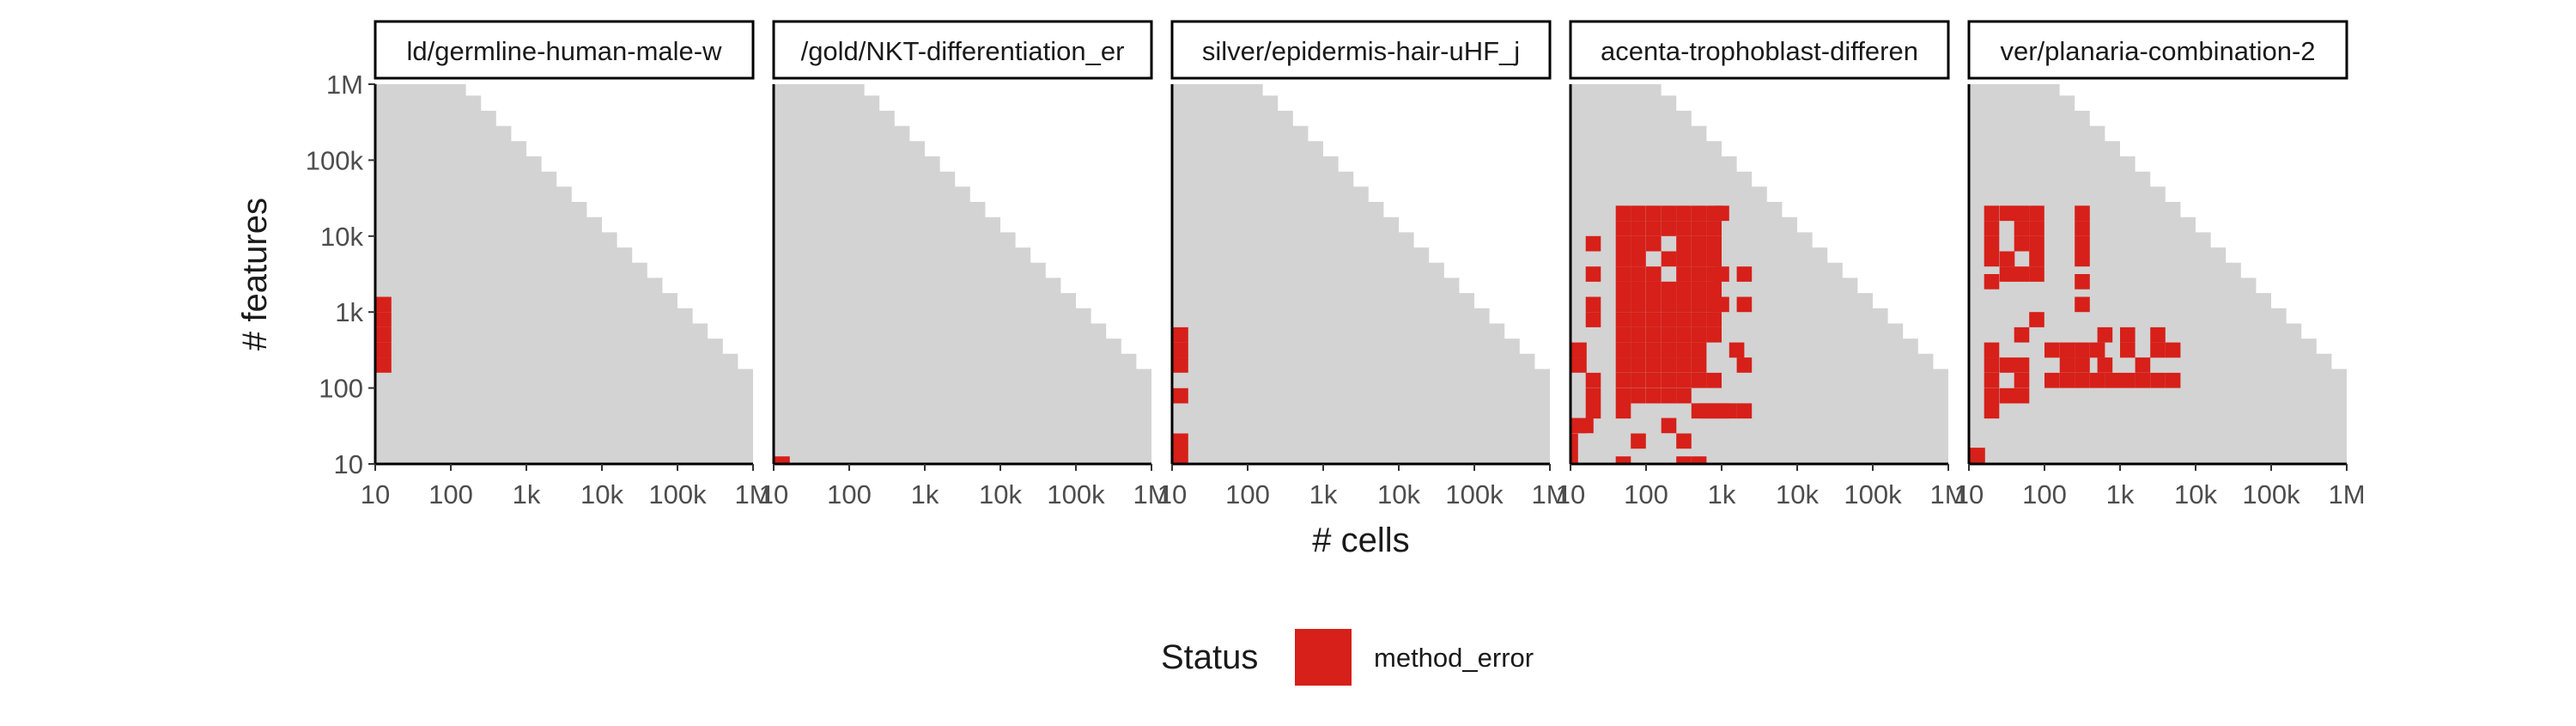  I want to click on x-tick-label: 10, so click(376, 494).